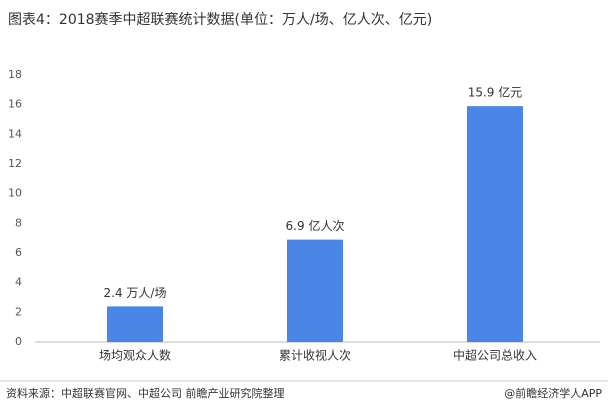 This screenshot has height=412, width=608. What do you see at coordinates (145, 393) in the screenshot?
I see `source-note: 资料来源：中超联赛官网、中超公司 前瞻产业研究院整理` at bounding box center [145, 393].